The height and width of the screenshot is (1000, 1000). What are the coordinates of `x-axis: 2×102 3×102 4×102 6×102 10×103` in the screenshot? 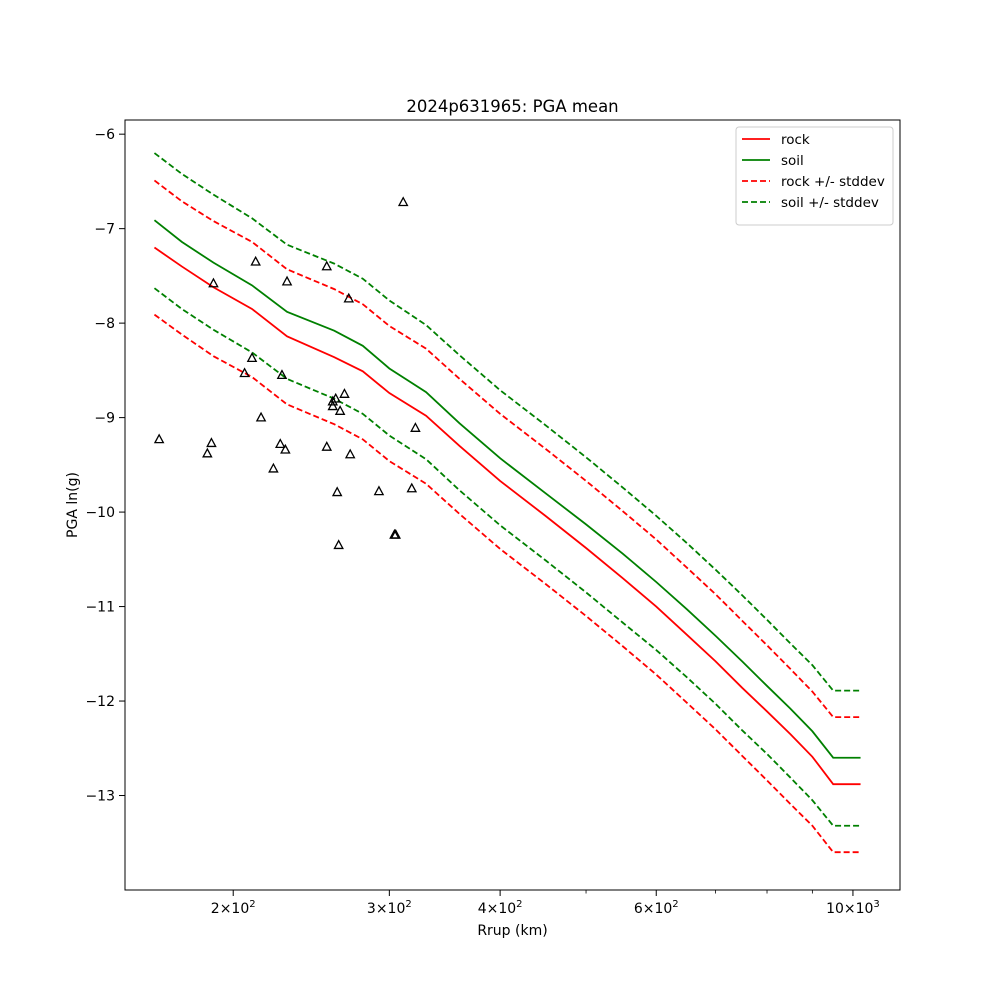 It's located at (545, 903).